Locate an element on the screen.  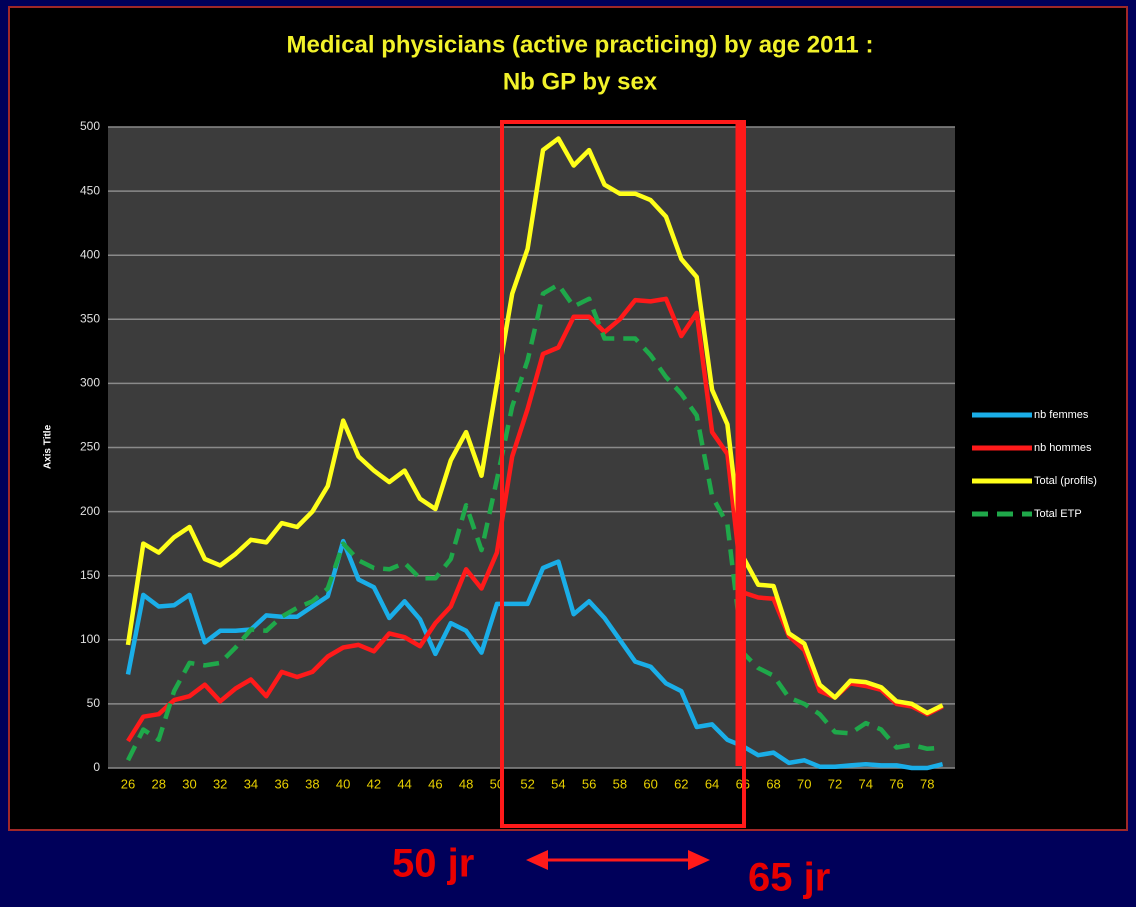
annotation: 65 jr is located at coordinates (789, 878).